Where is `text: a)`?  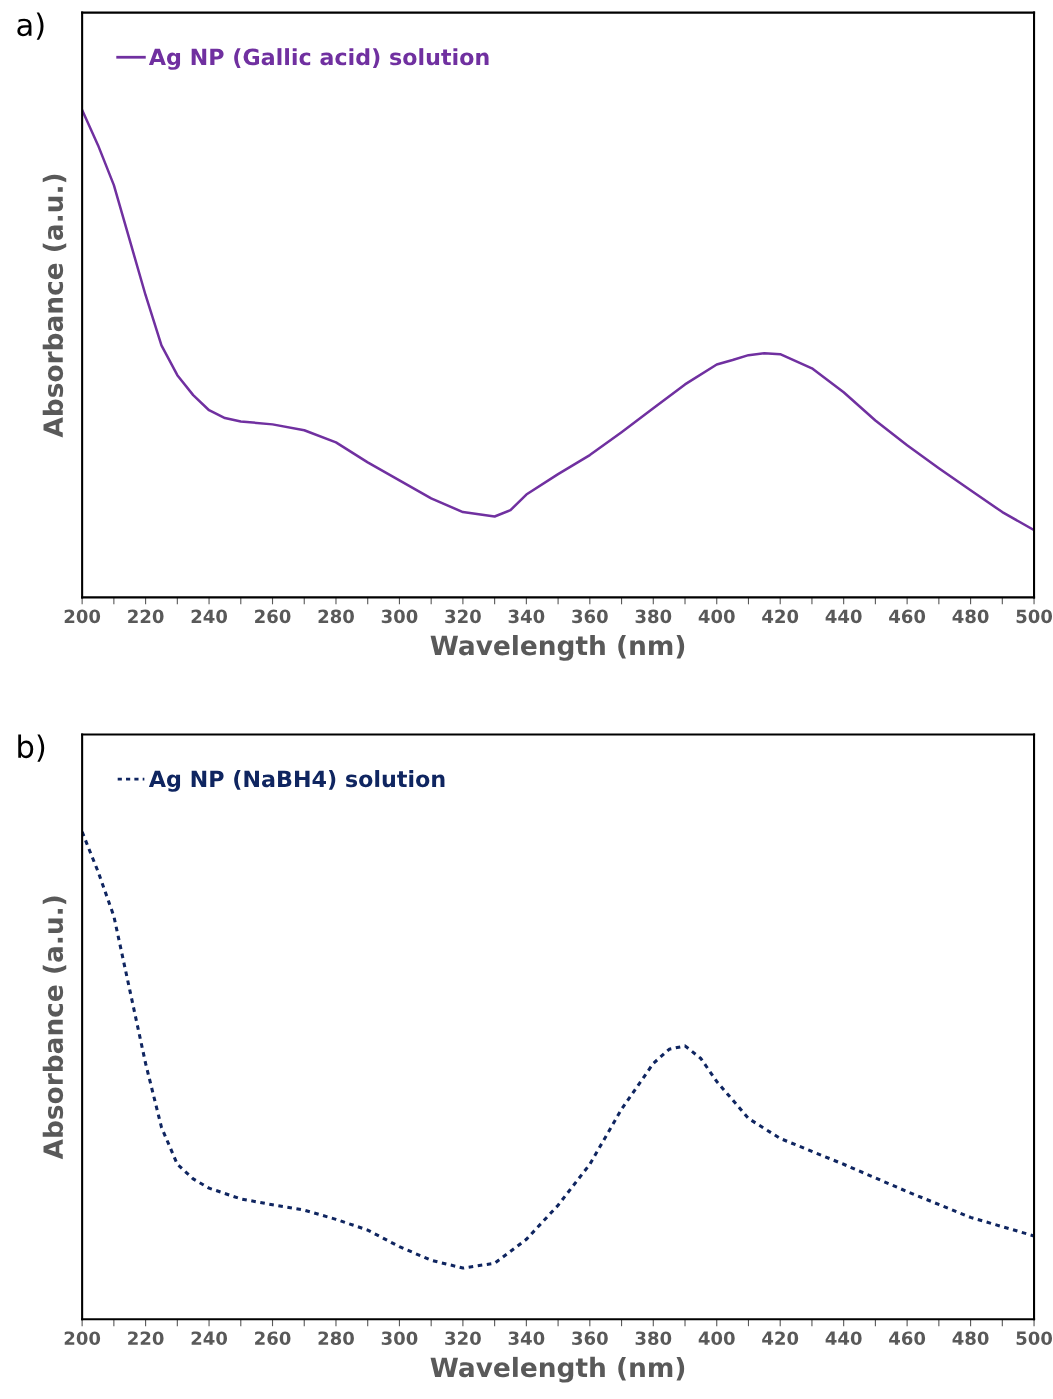
text: a) is located at coordinates (30, 26).